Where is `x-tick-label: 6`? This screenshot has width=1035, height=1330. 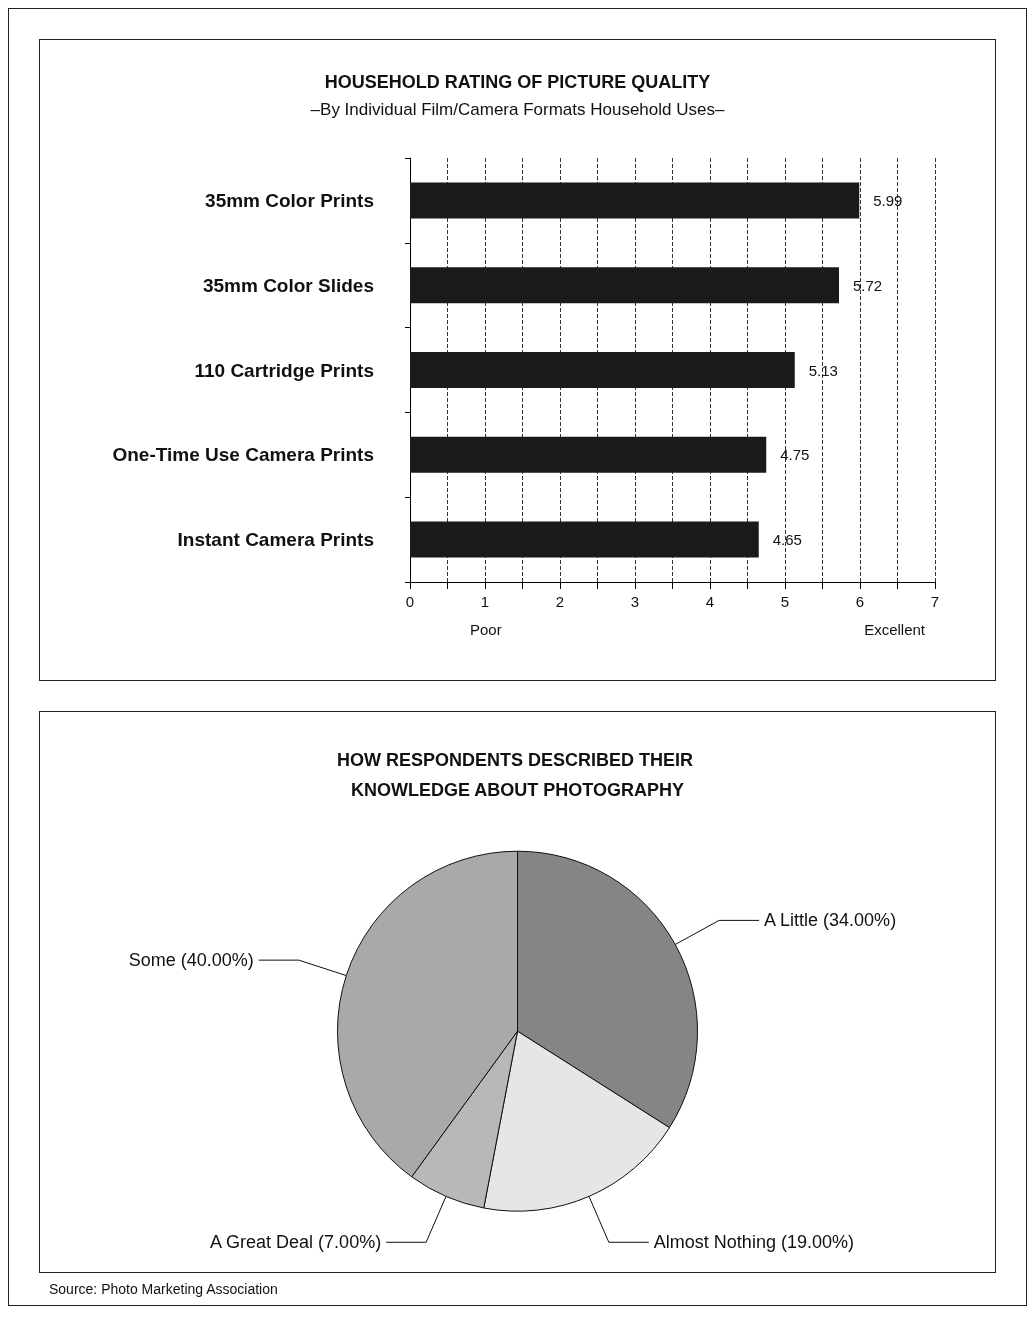 x-tick-label: 6 is located at coordinates (860, 601).